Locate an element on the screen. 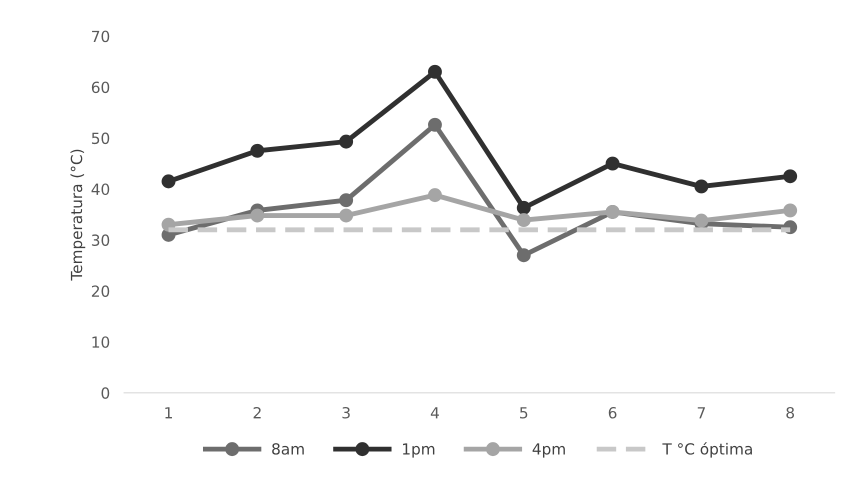 The image size is (856, 482). legend-label: T °C óptima is located at coordinates (707, 450).